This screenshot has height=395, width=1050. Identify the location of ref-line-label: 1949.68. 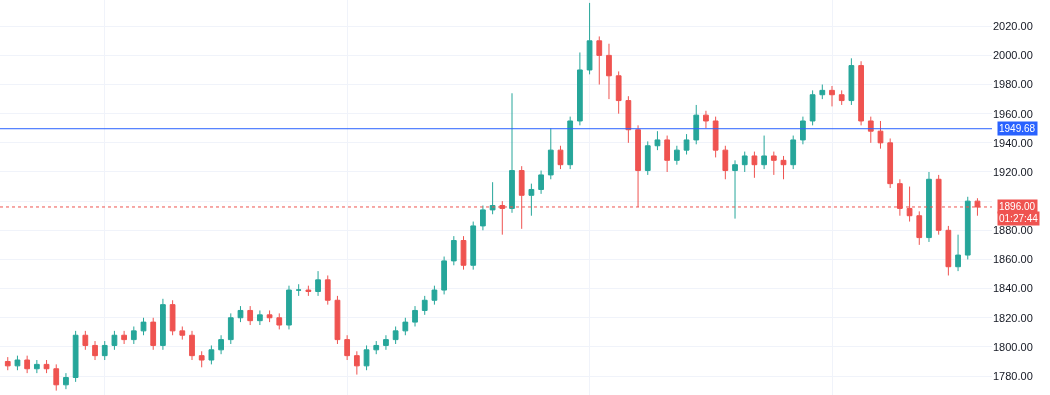
(1017, 128).